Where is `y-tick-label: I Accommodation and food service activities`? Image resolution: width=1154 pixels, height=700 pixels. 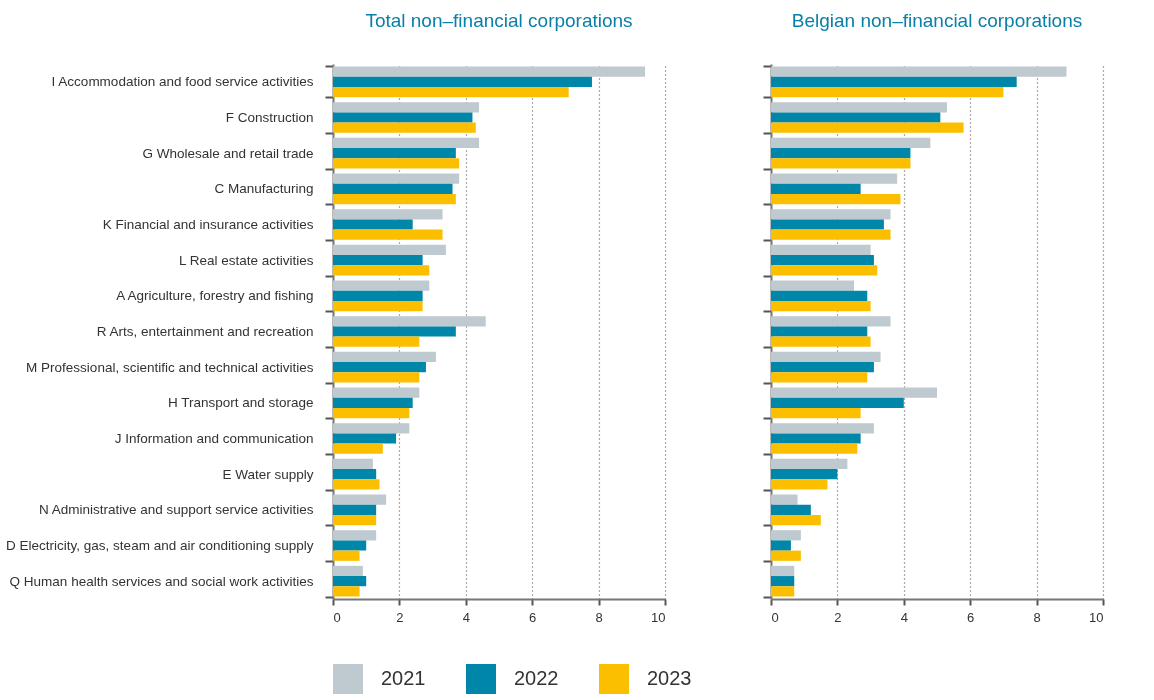
y-tick-label: I Accommodation and food service activities is located at coordinates (182, 82).